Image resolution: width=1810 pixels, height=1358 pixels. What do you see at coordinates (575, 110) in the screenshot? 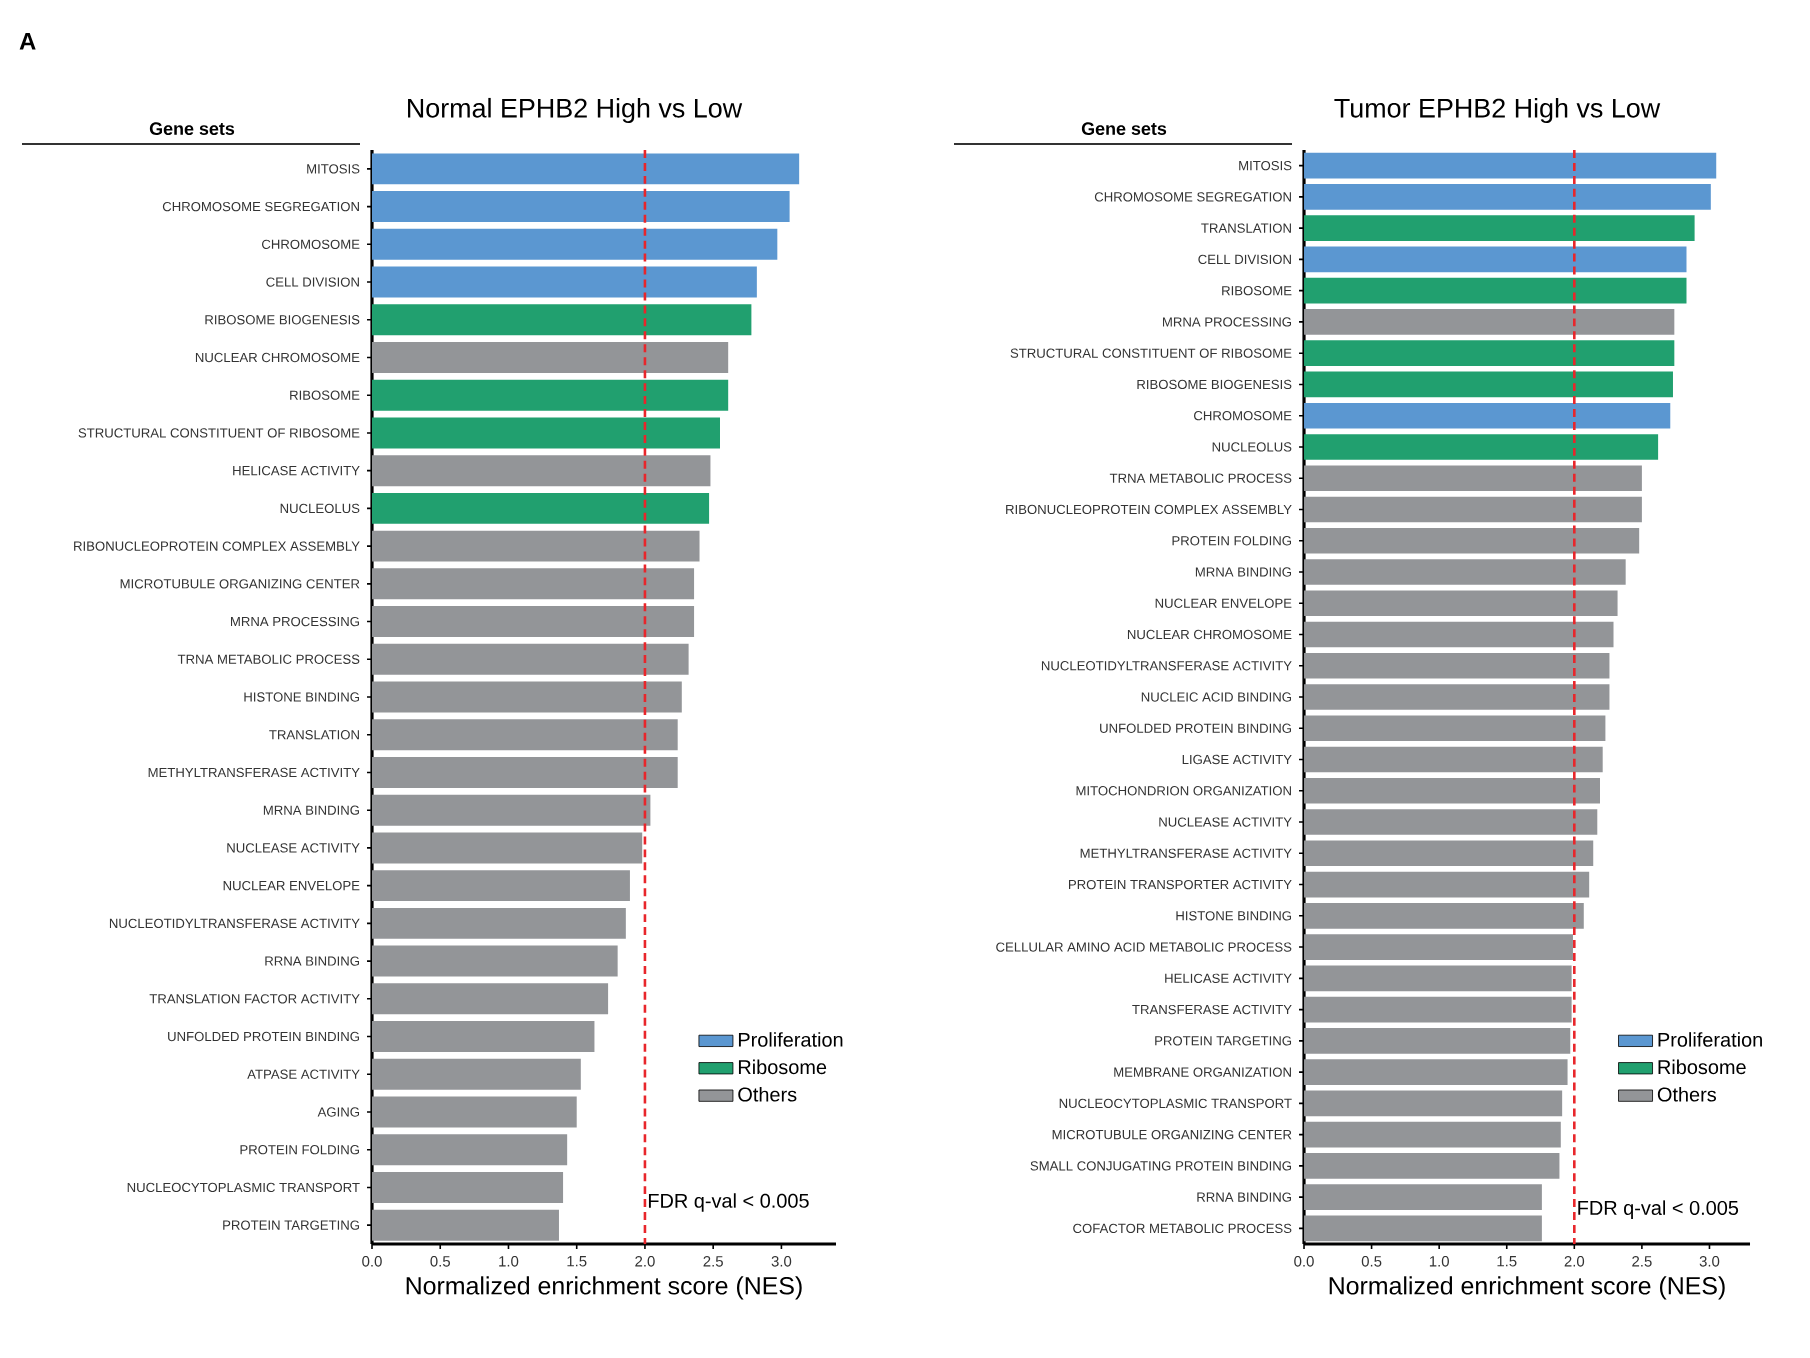
I see `chart-title: Normal EPHB2 High vs Low` at bounding box center [575, 110].